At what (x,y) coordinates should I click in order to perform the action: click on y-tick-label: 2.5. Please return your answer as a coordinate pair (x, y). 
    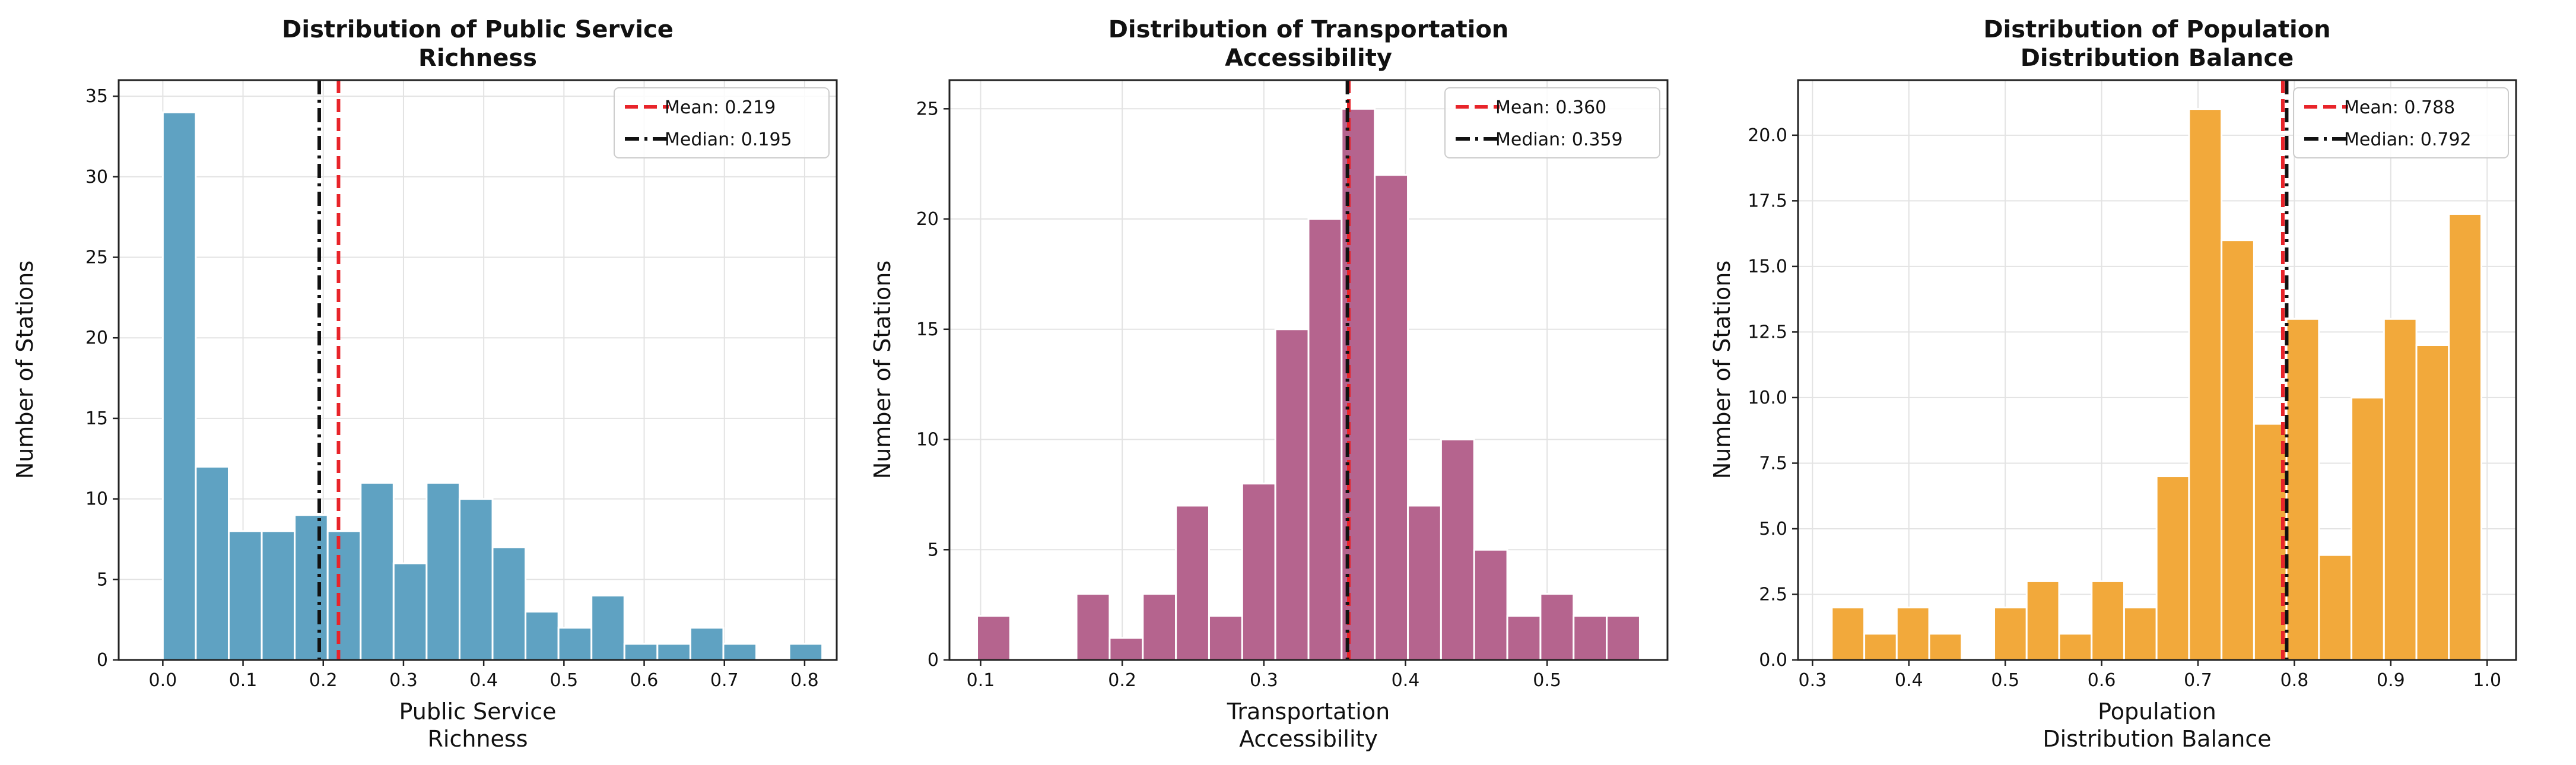
    Looking at the image, I should click on (1773, 594).